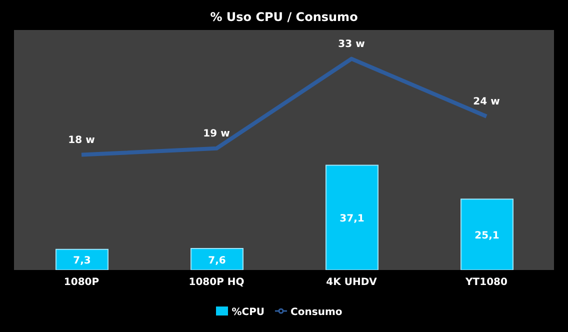  What do you see at coordinates (284, 17) in the screenshot?
I see `chart-title: % Uso CPU / Consumo` at bounding box center [284, 17].